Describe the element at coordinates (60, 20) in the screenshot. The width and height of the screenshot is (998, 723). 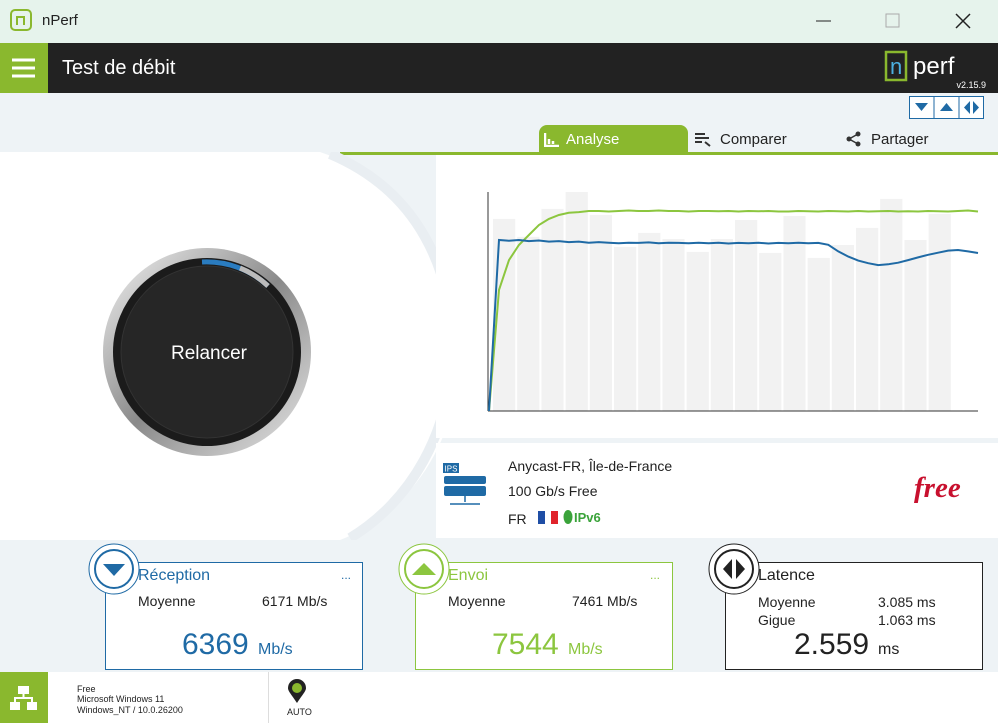
I see `window-title: nPerf` at that location.